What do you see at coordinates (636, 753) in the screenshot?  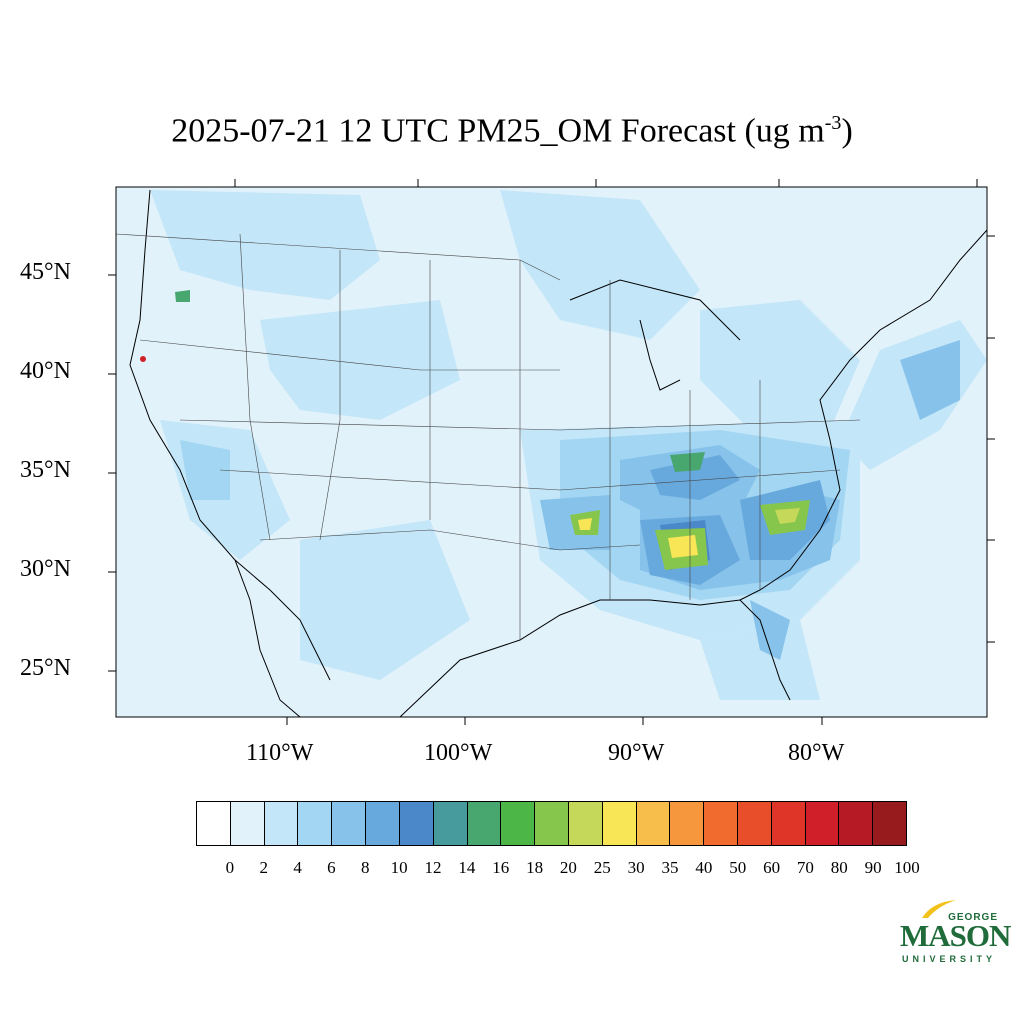 I see `lon-label-90w: 90°W` at bounding box center [636, 753].